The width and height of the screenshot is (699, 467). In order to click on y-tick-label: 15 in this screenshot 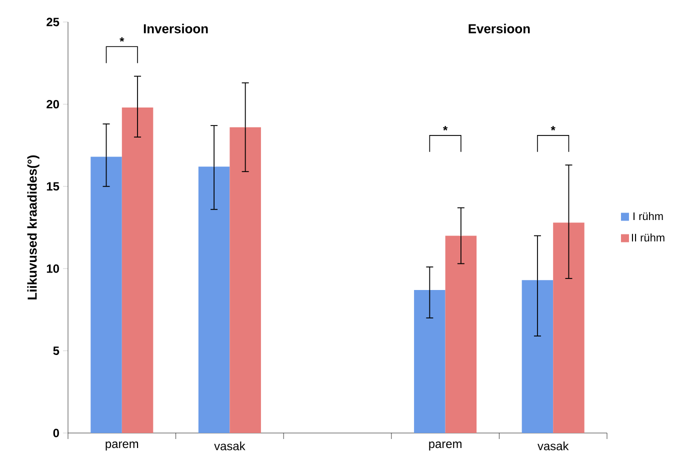, I will do `click(53, 186)`.